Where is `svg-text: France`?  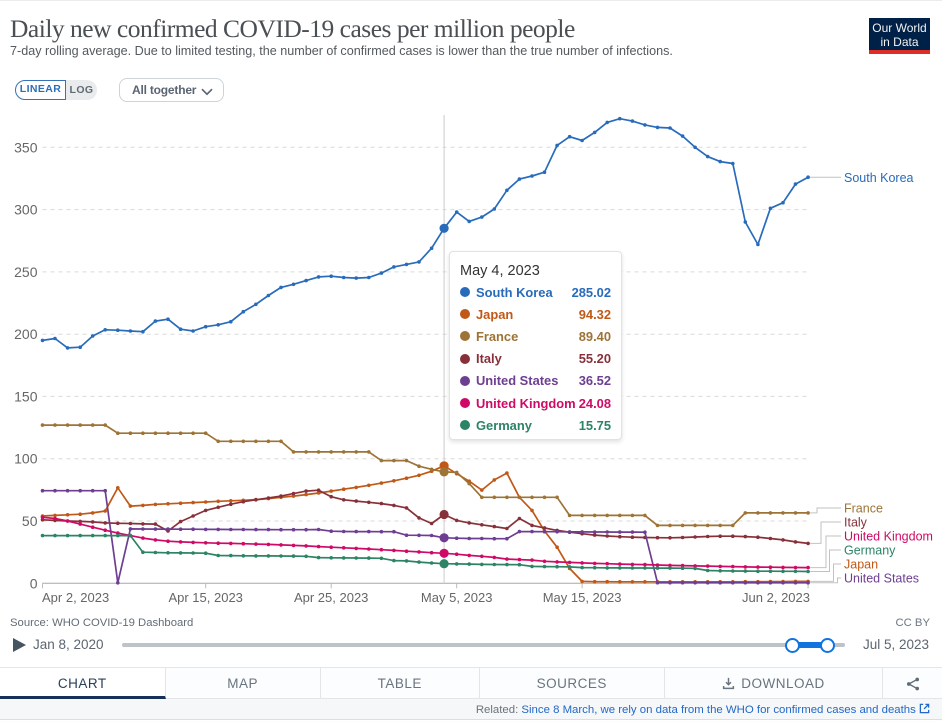 svg-text: France is located at coordinates (863, 509).